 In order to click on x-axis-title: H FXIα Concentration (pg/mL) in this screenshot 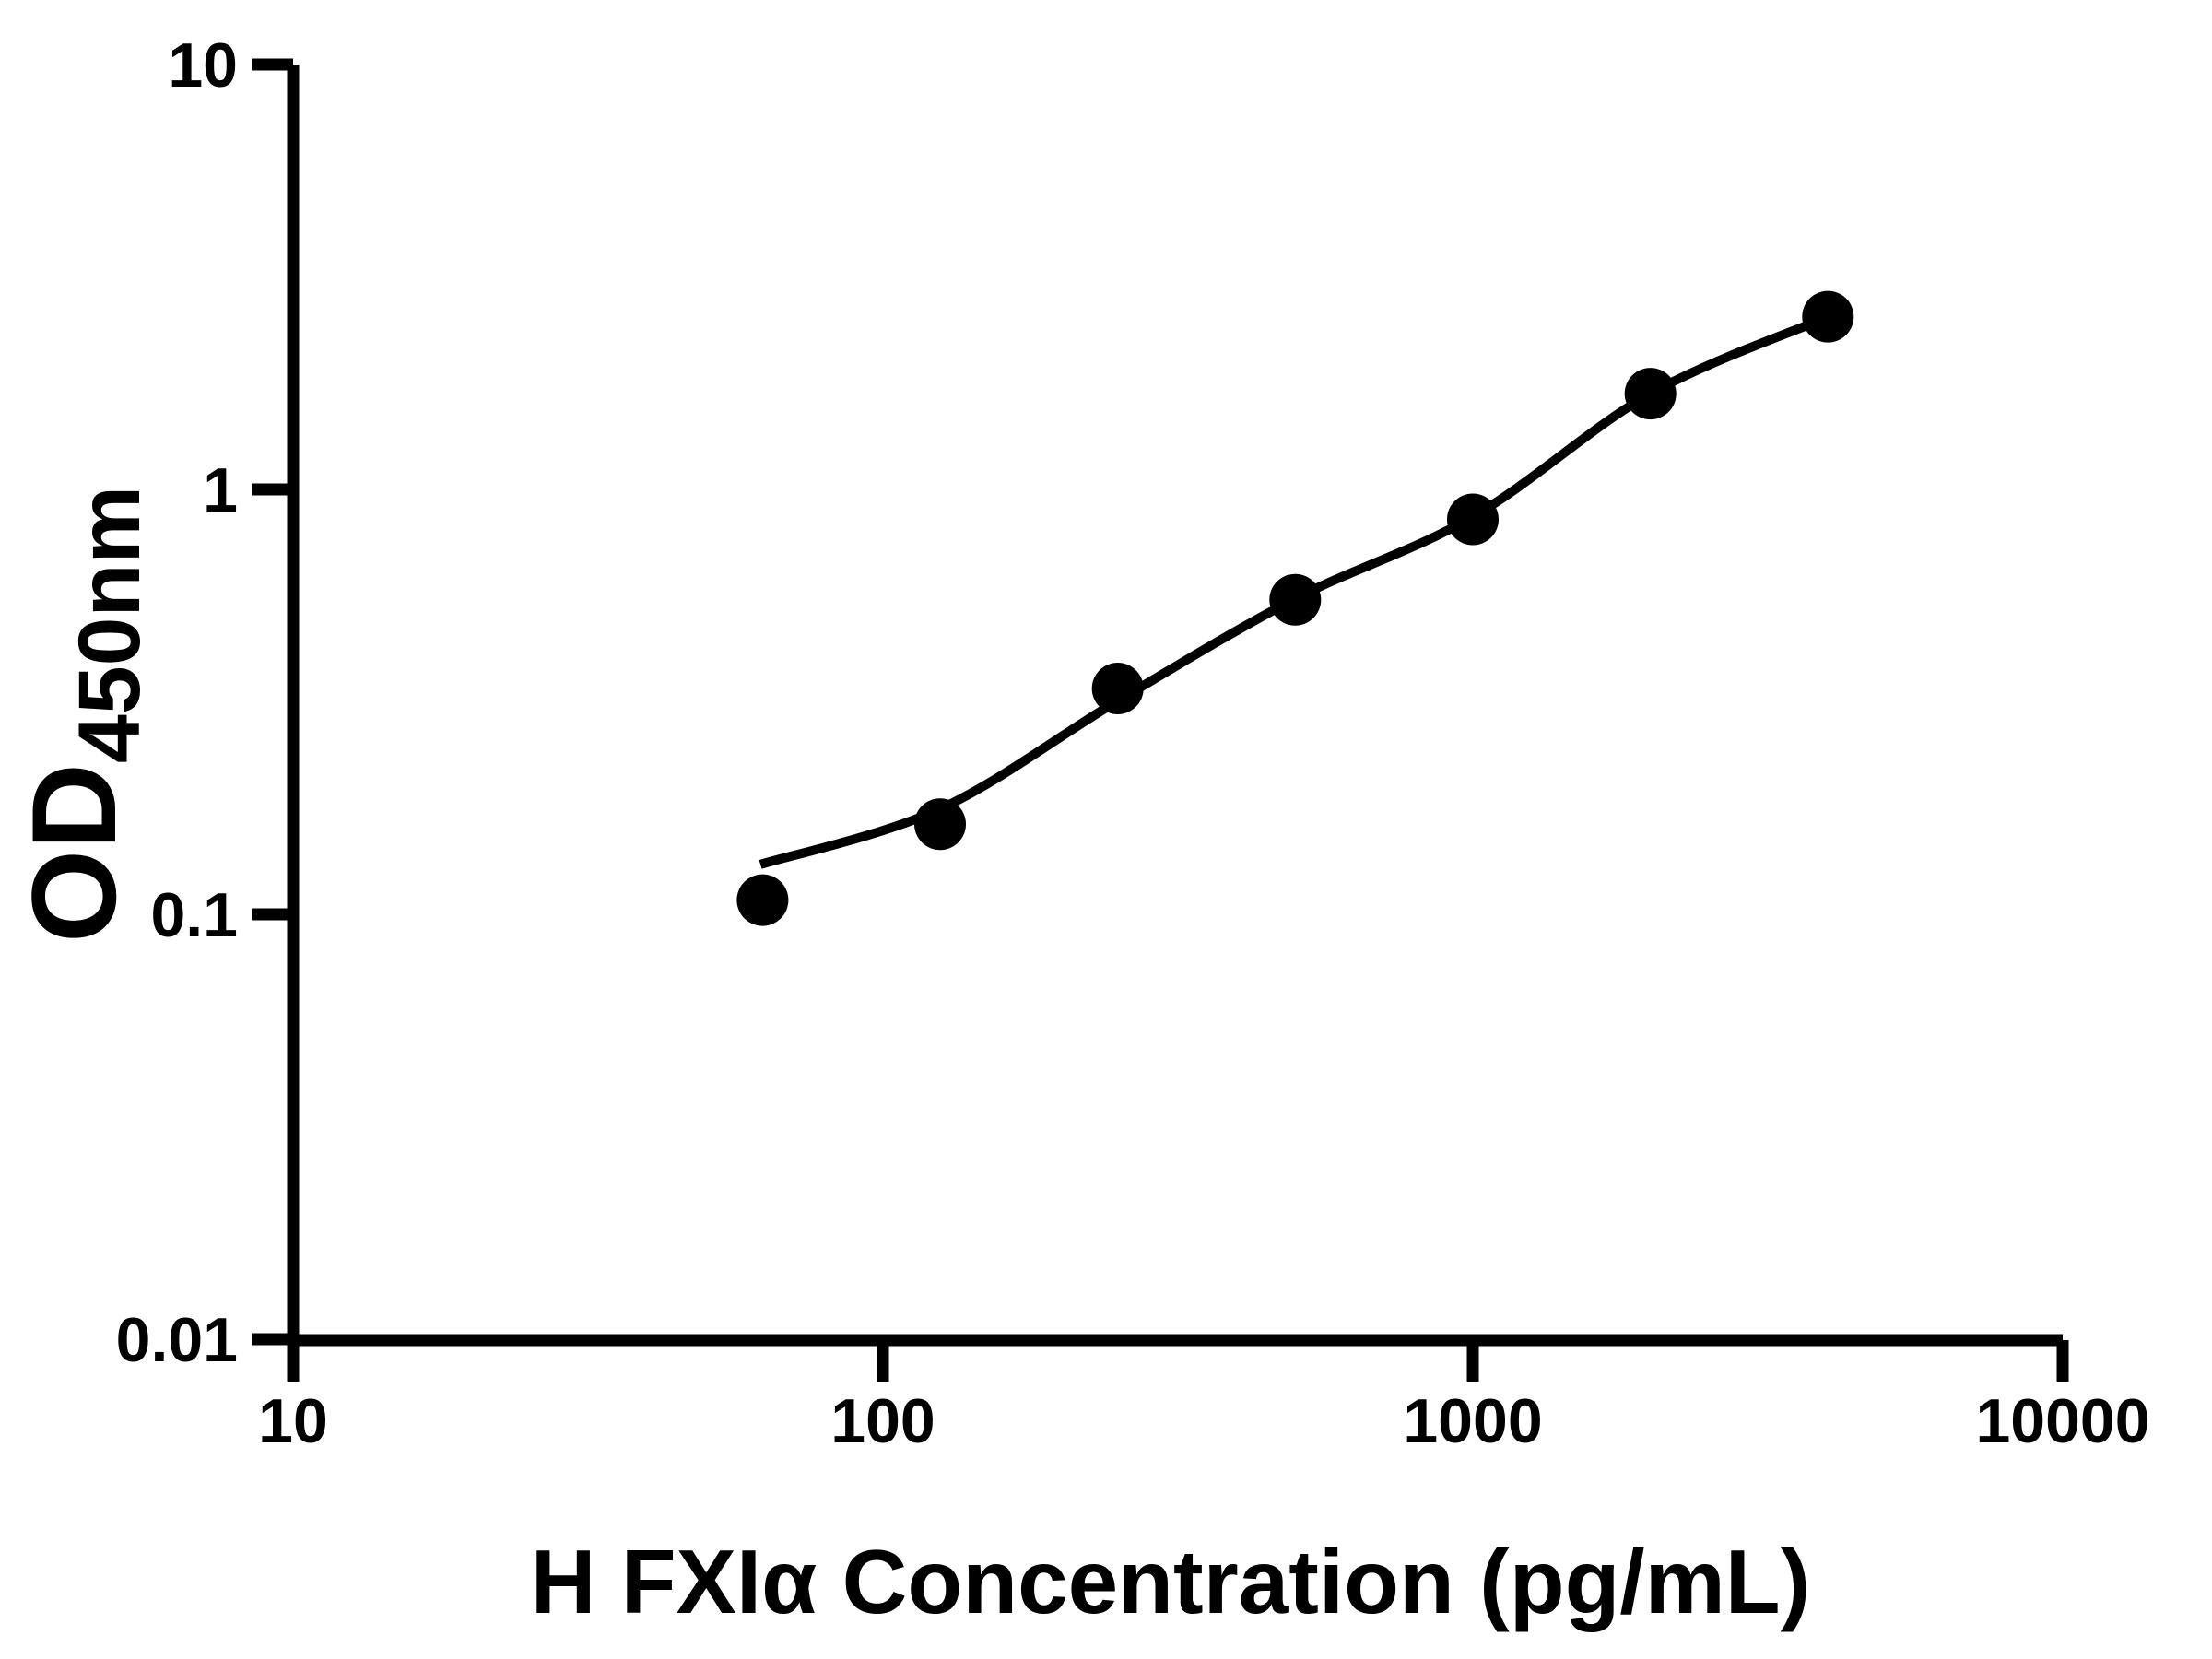, I will do `click(1171, 1581)`.